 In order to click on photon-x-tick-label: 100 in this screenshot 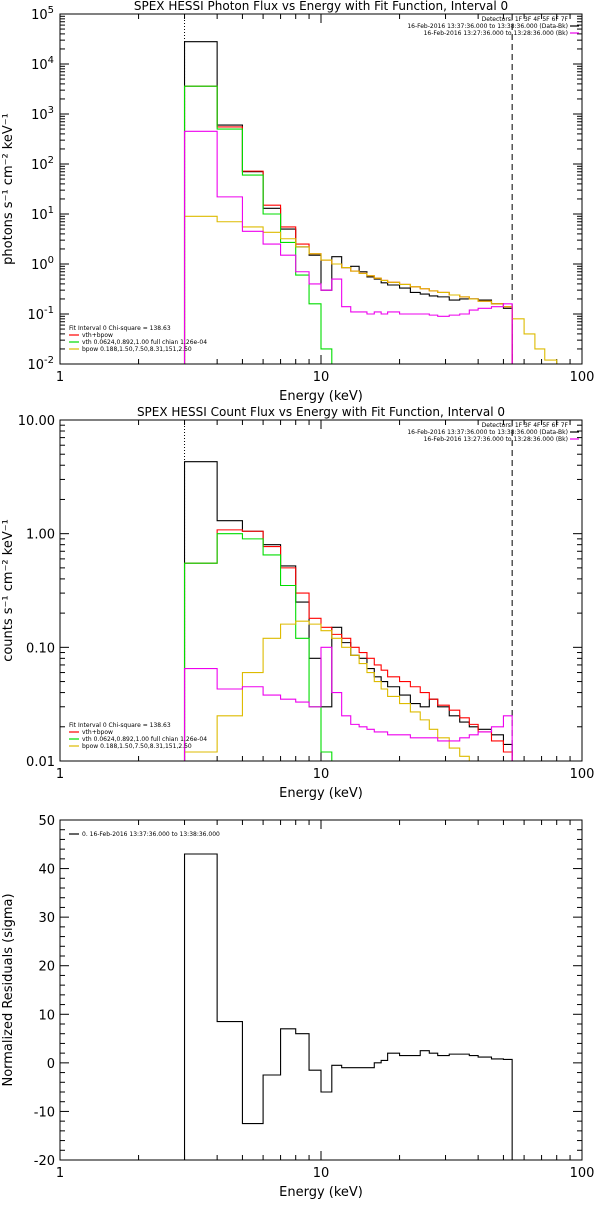, I will do `click(582, 377)`.